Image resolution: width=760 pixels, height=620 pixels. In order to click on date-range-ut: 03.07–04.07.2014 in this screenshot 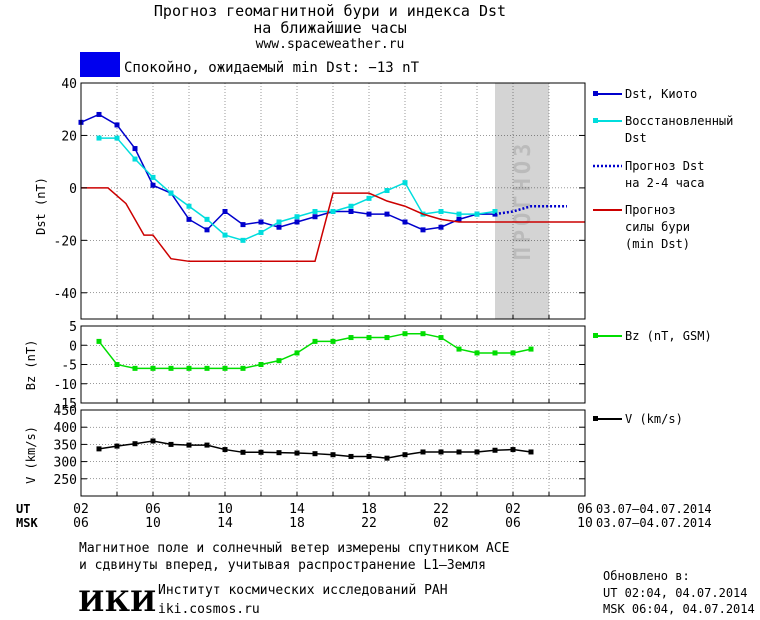, I will do `click(654, 509)`.